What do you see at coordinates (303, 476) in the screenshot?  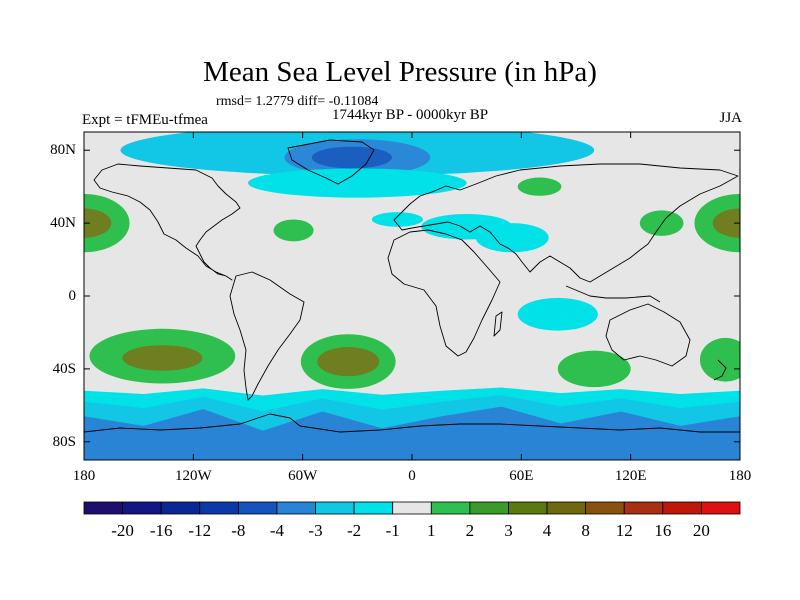 I see `lon-tick-label: 60W` at bounding box center [303, 476].